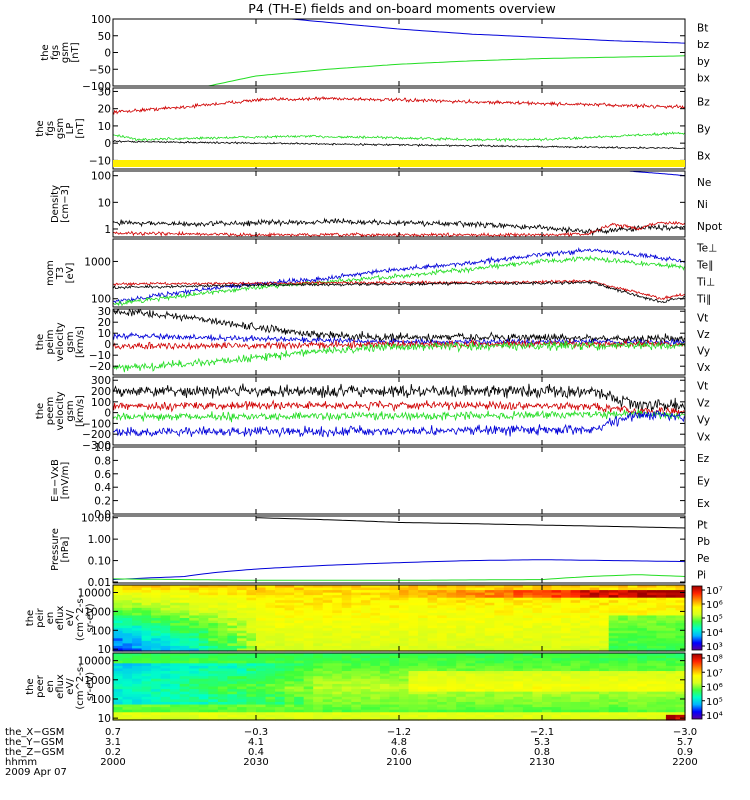 The width and height of the screenshot is (750, 800). What do you see at coordinates (102, 515) in the screenshot?
I see `y-tick-label: 0.0` at bounding box center [102, 515].